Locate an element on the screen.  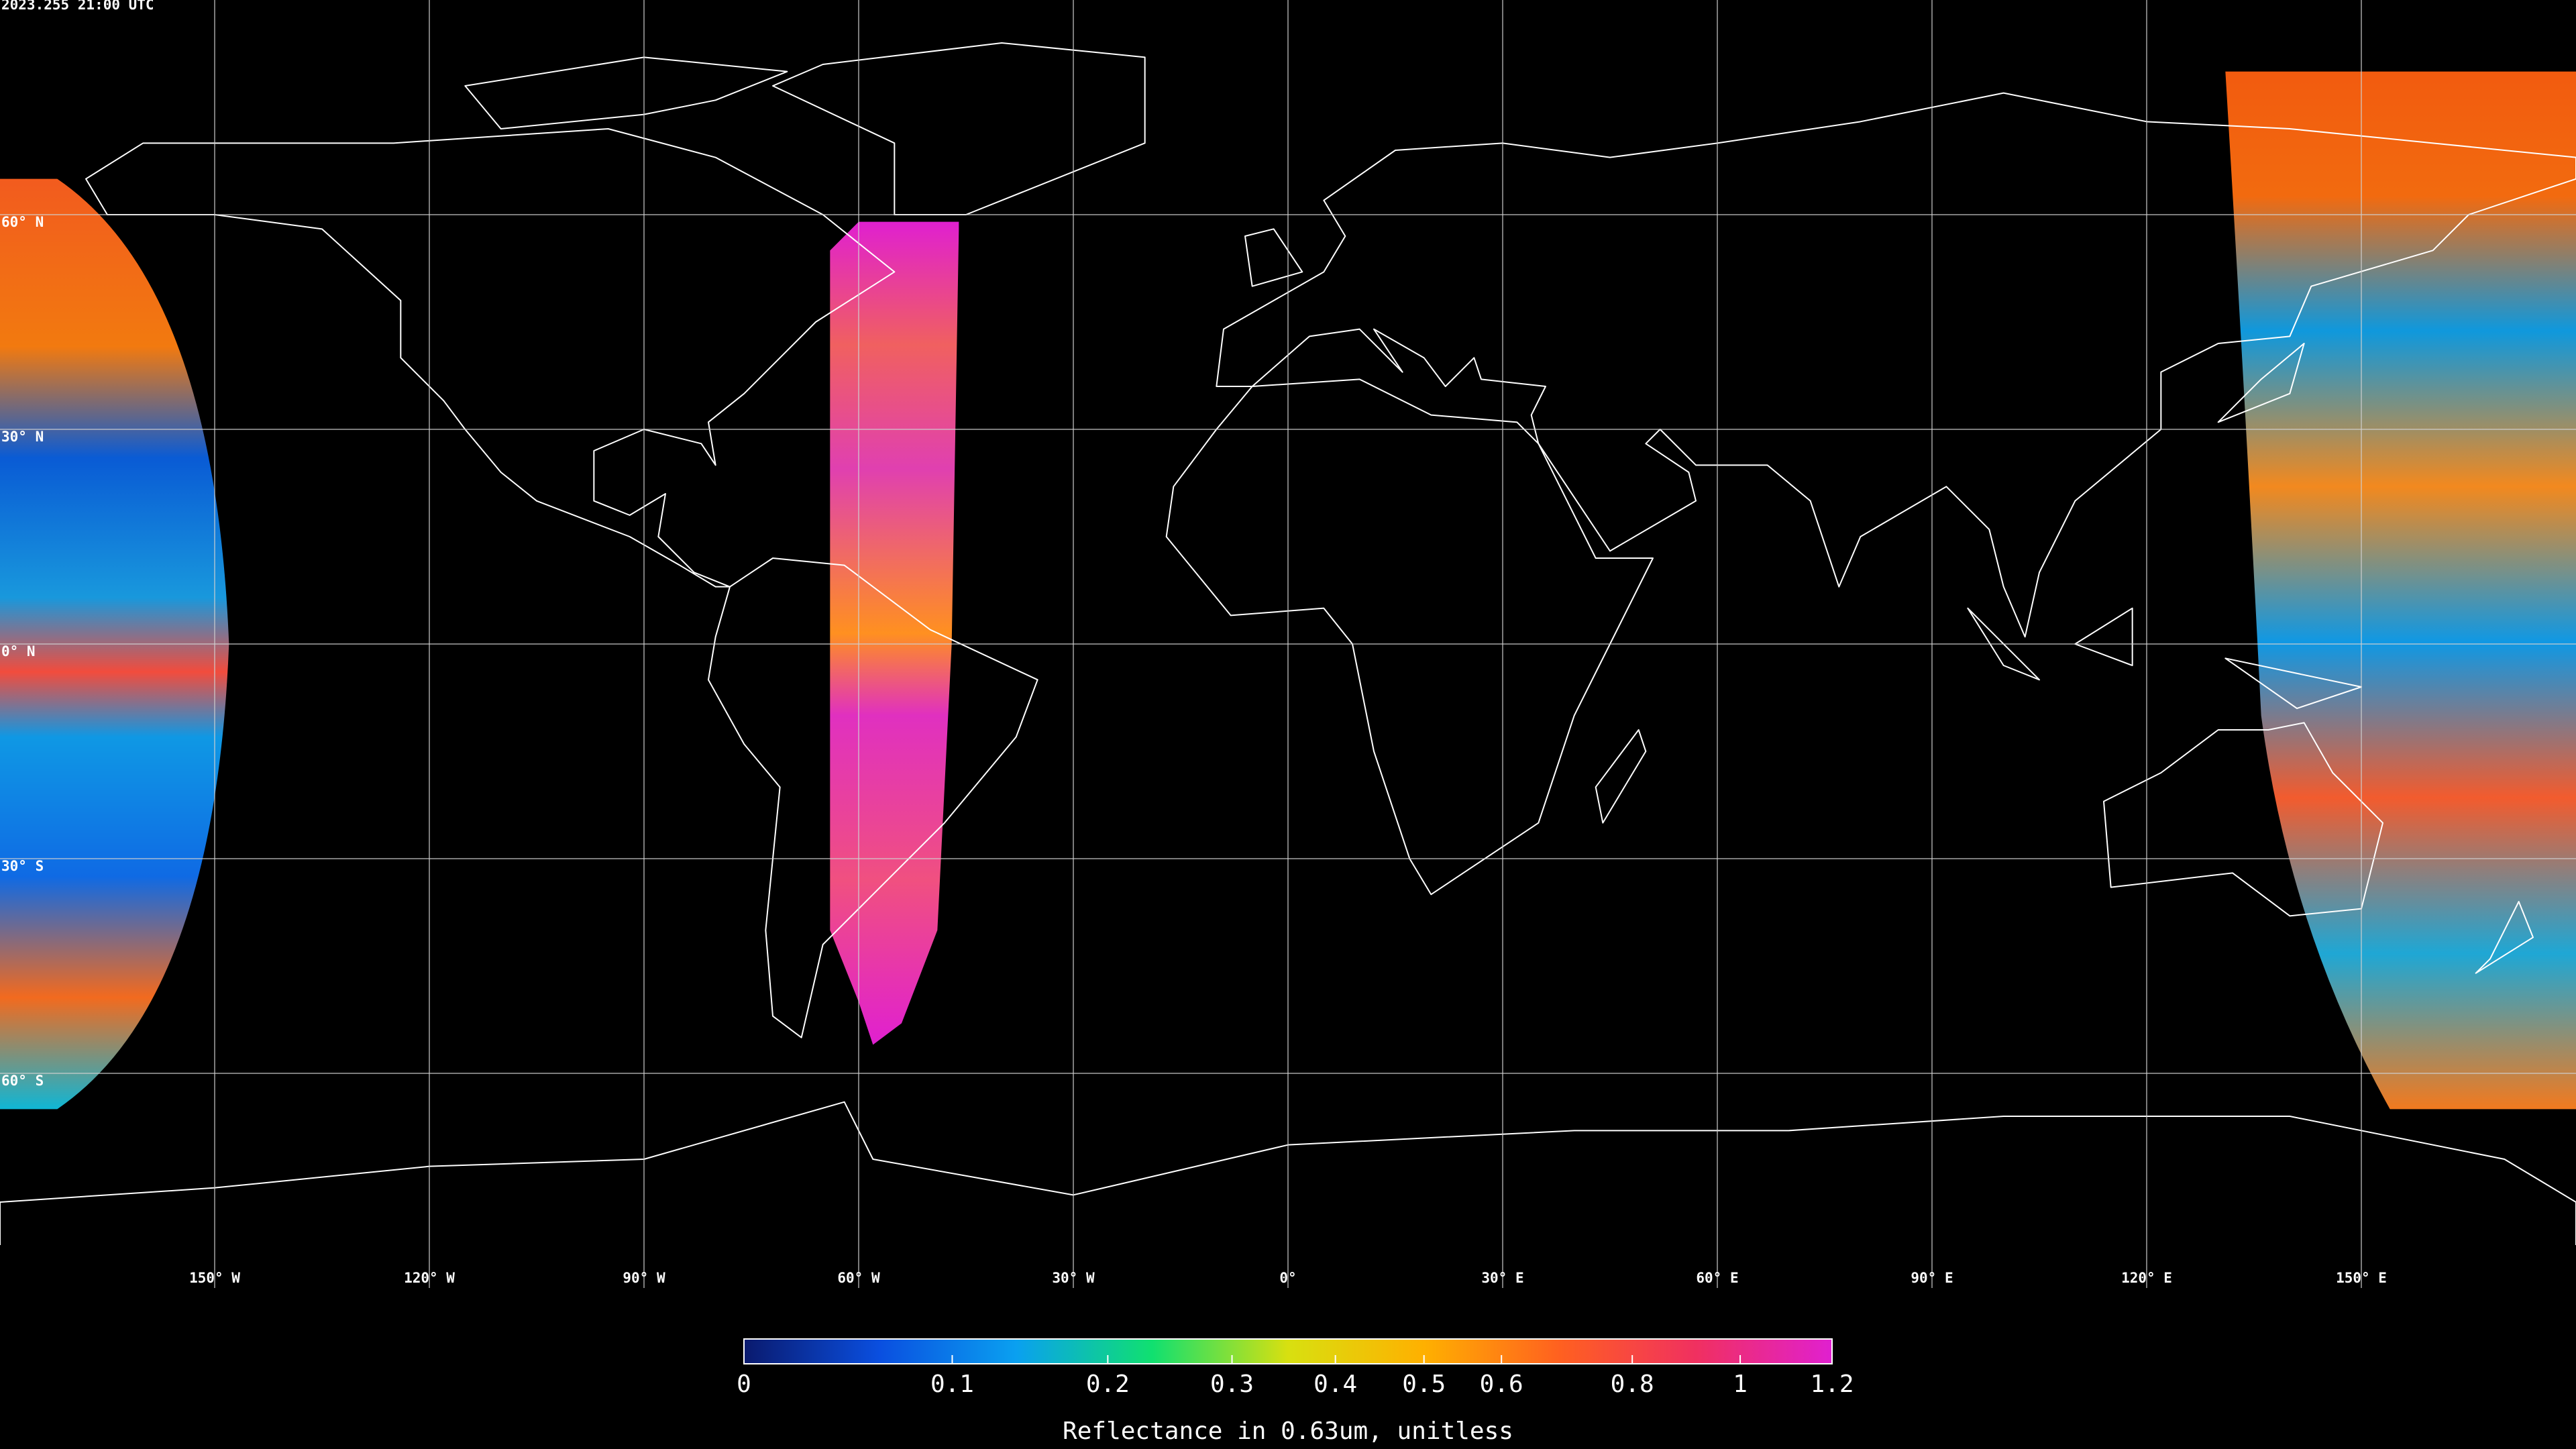
longitude-label: 90° W is located at coordinates (644, 1278).